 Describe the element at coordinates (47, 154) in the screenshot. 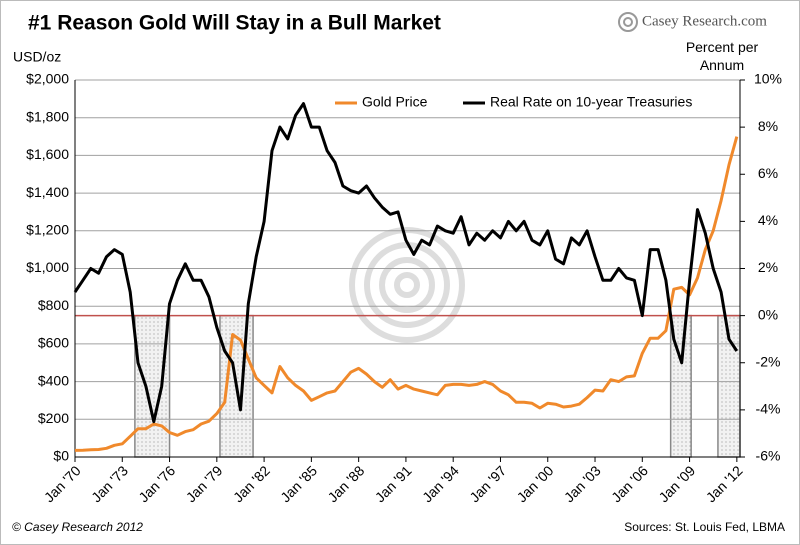

I see `y-tick-label: $1,600` at that location.